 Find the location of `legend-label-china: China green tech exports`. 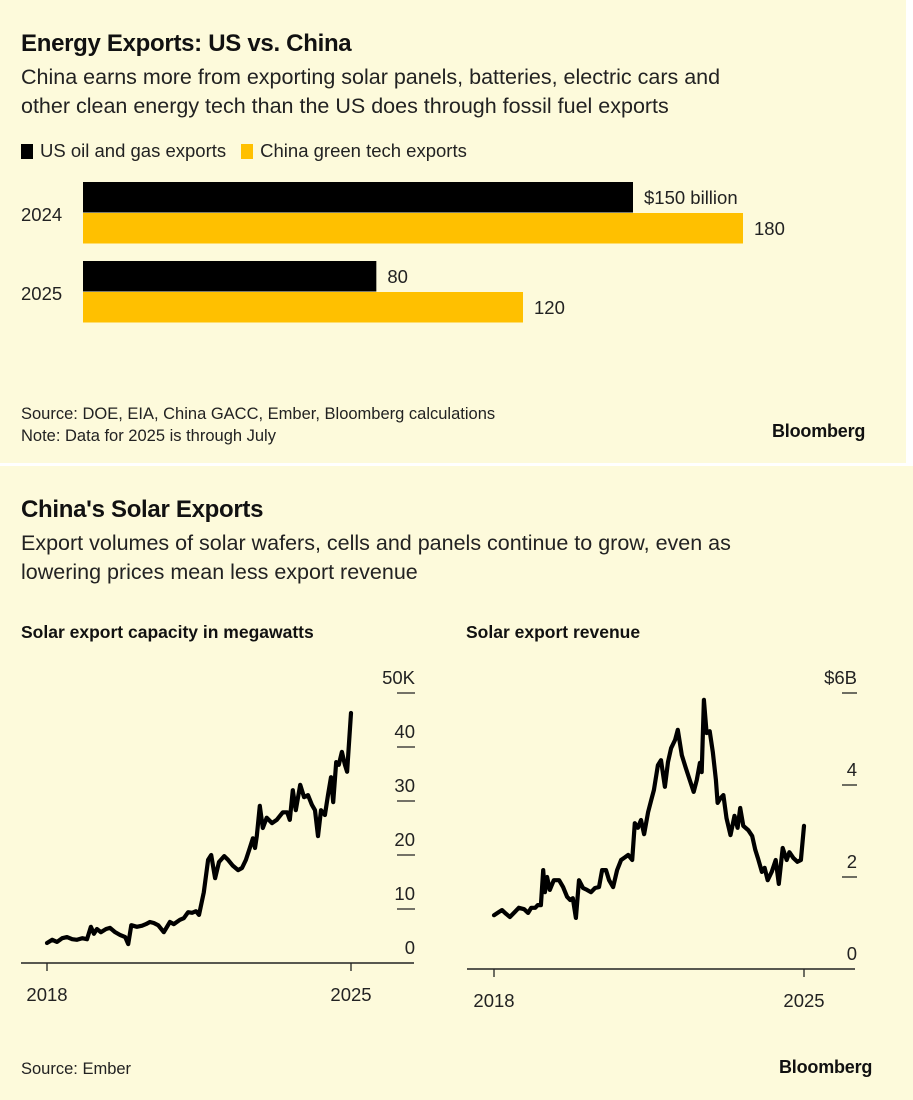

legend-label-china: China green tech exports is located at coordinates (363, 150).